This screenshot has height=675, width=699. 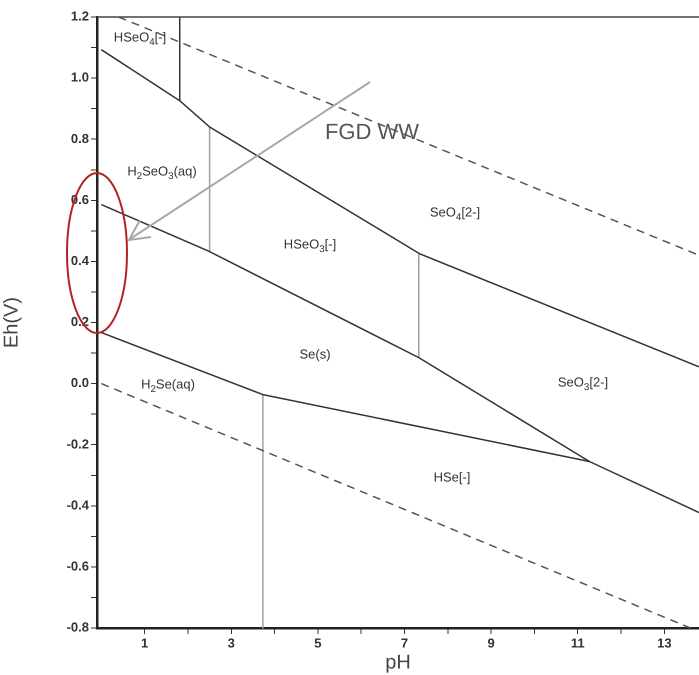 I want to click on y-tick-label: -0.2, so click(x=77, y=444).